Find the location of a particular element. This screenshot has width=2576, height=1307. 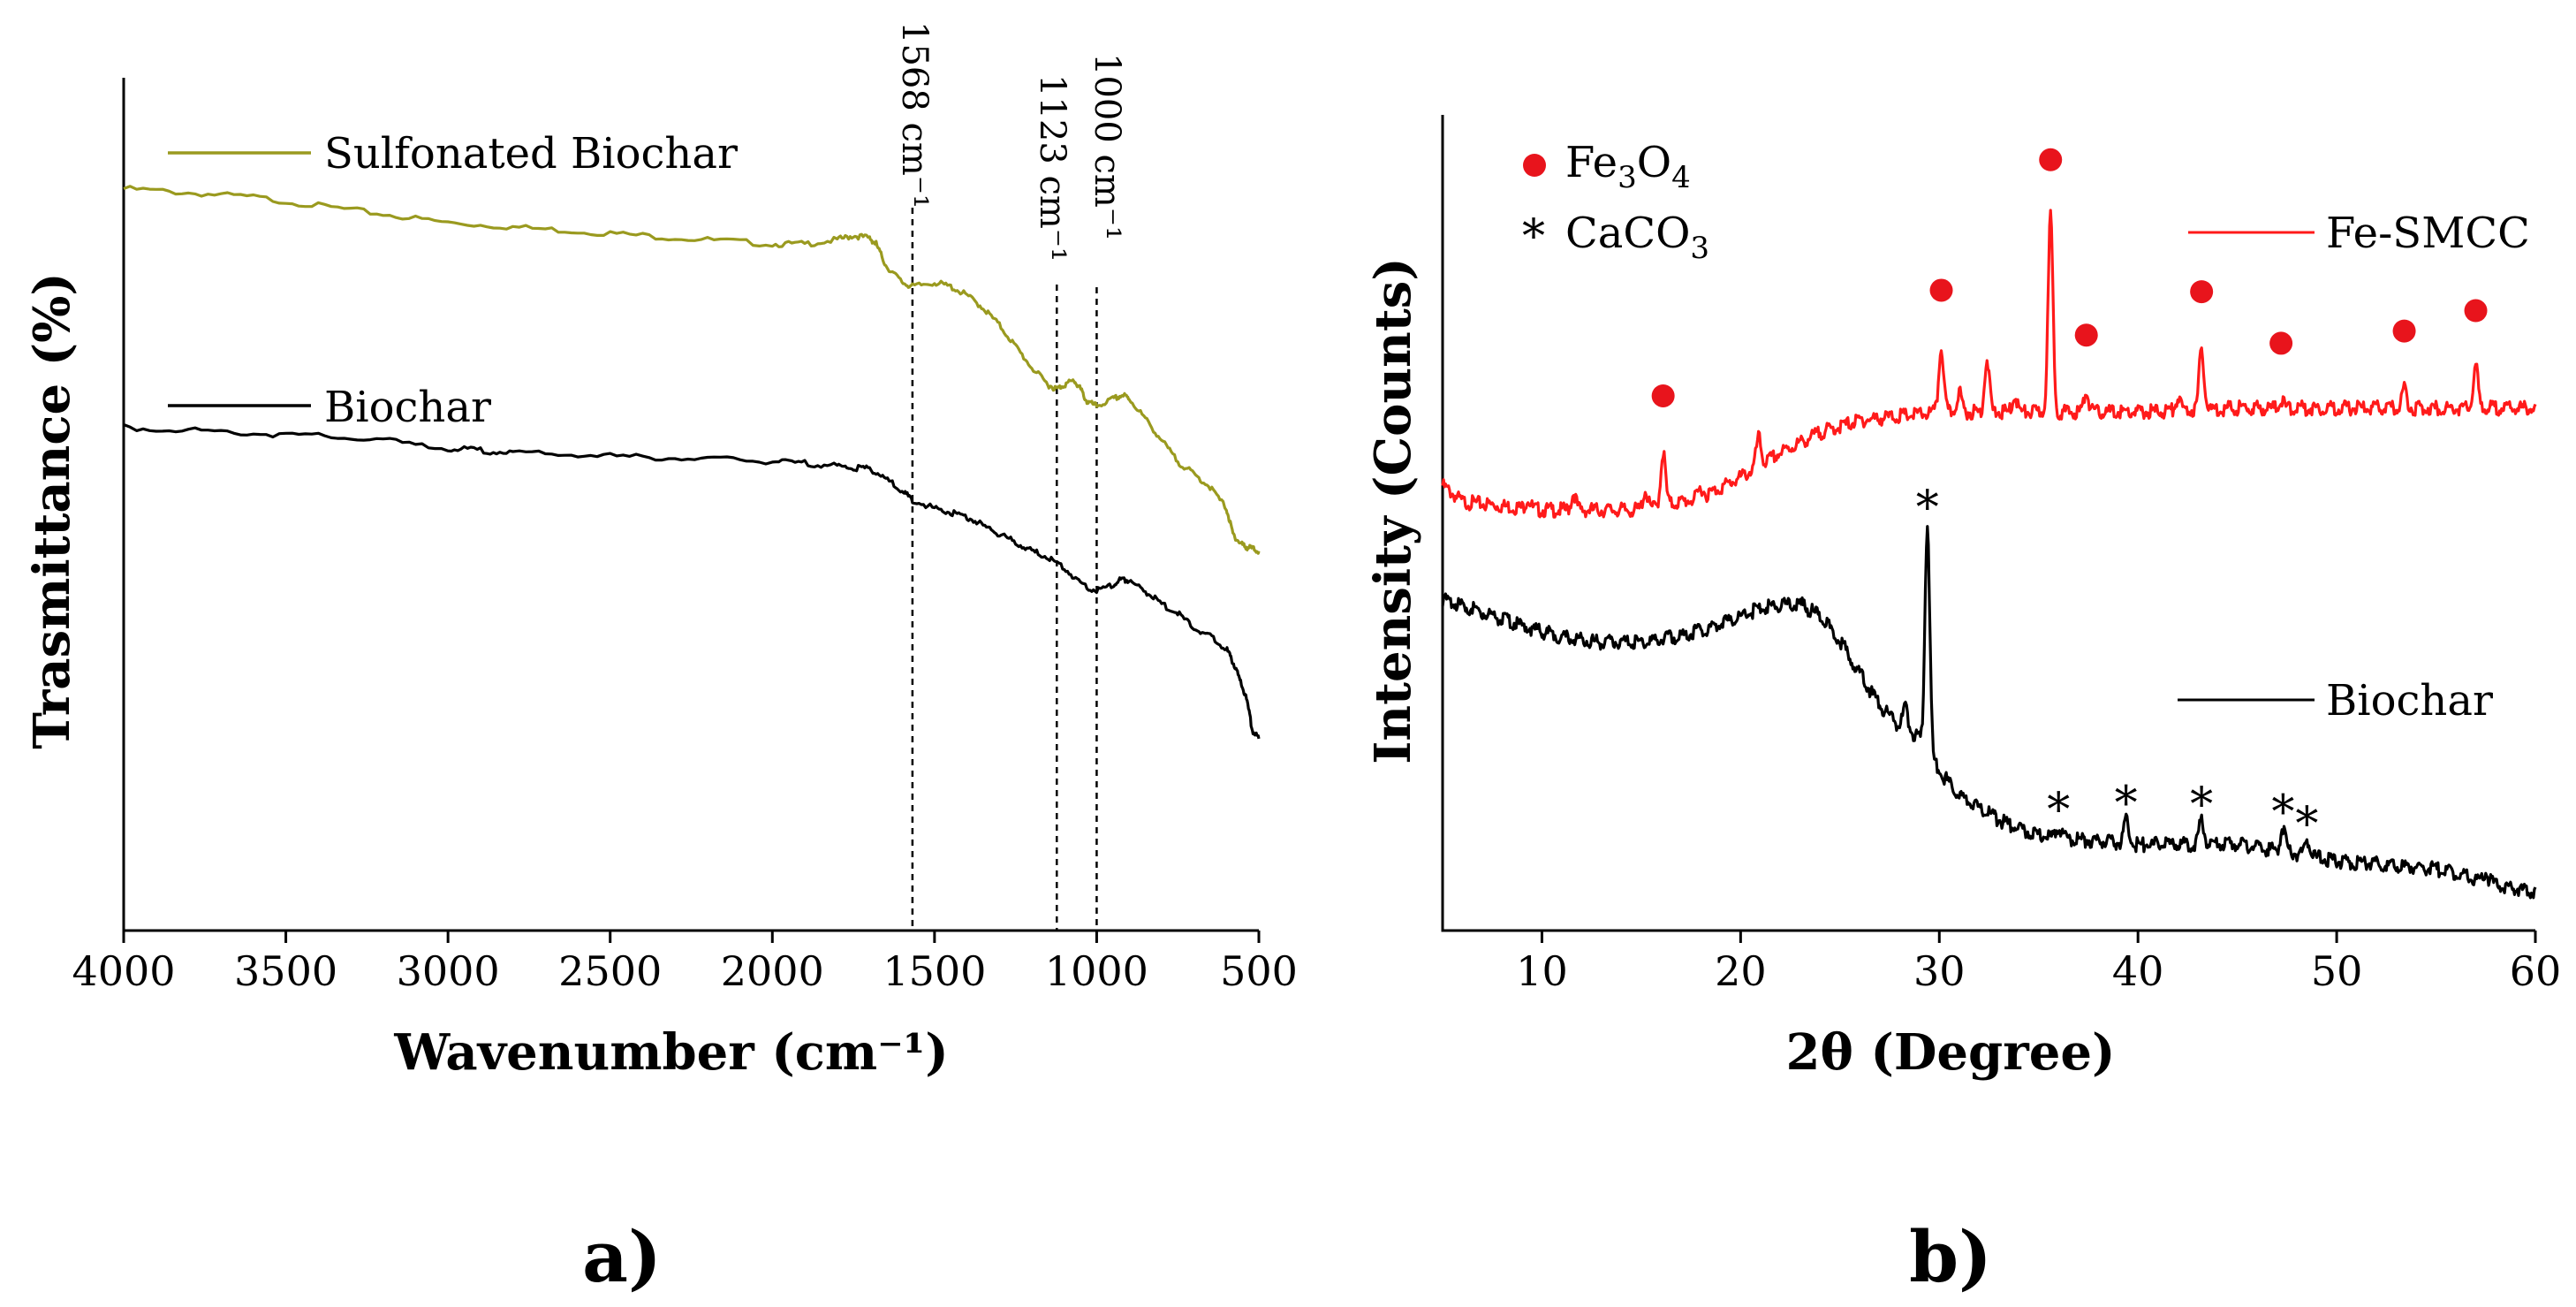

panel-b-label: b) is located at coordinates (1951, 1256).